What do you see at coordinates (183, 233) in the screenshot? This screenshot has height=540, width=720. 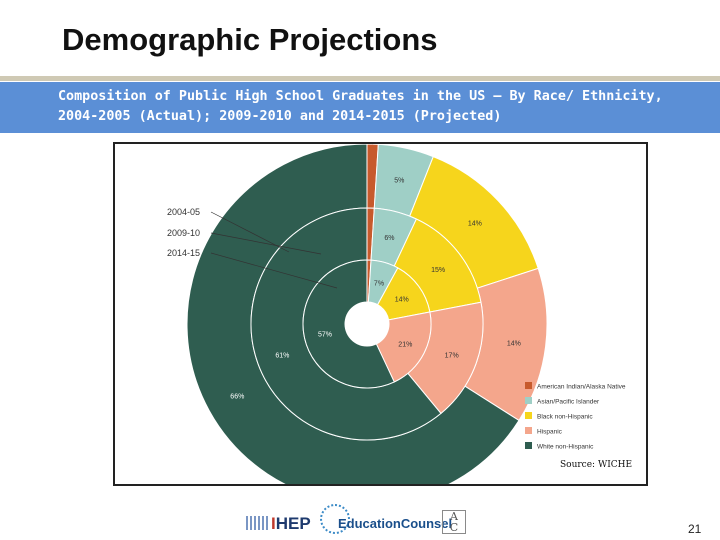 I see `ring-key-label-1: 2009-10` at bounding box center [183, 233].